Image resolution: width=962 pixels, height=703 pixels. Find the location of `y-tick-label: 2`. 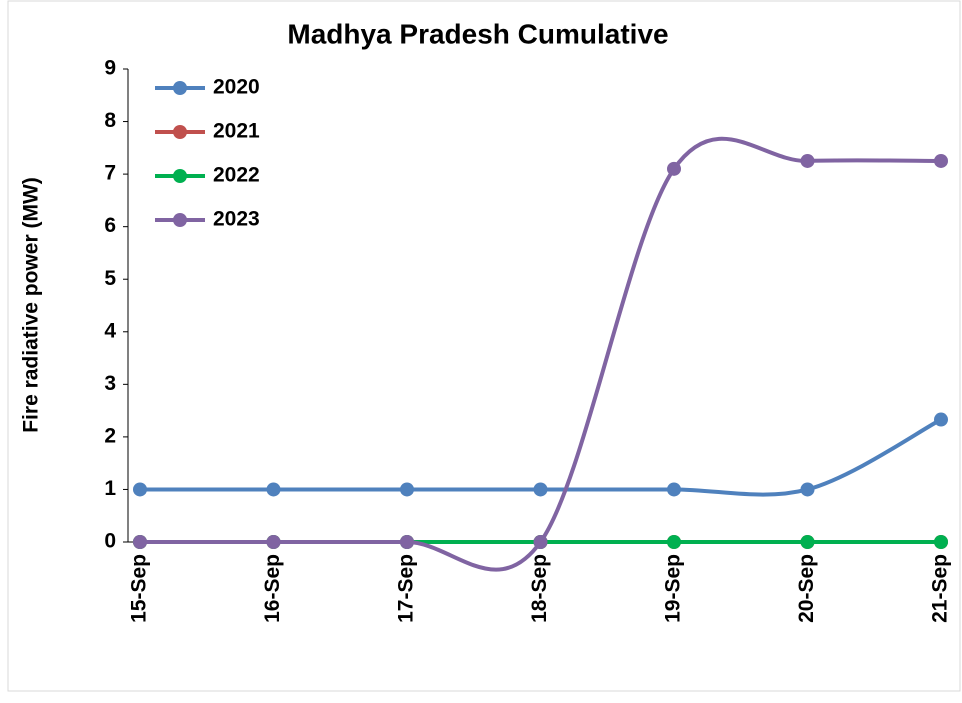

y-tick-label: 2 is located at coordinates (110, 435).